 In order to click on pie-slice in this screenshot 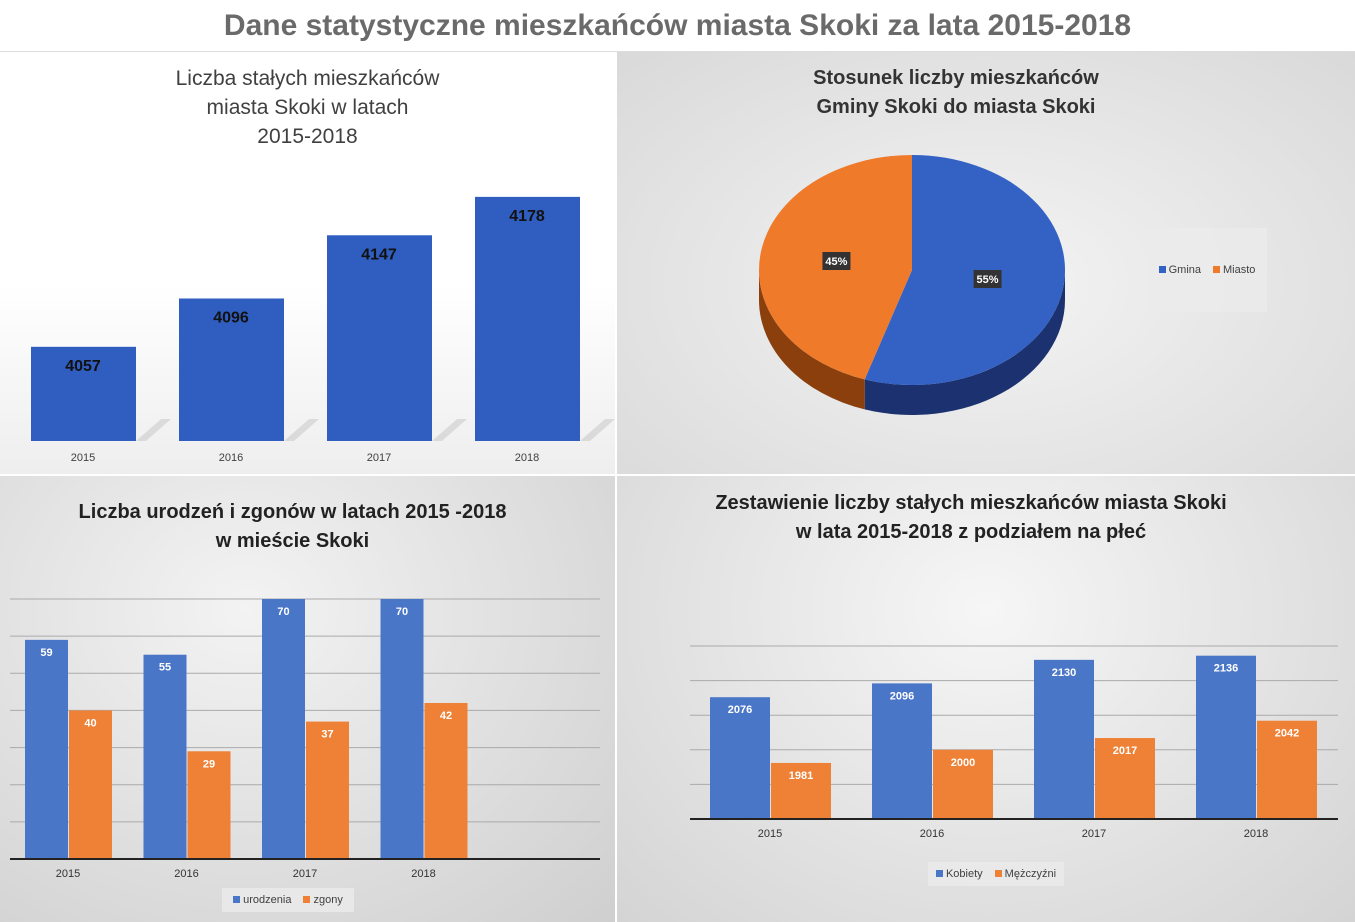, I will do `click(964, 270)`.